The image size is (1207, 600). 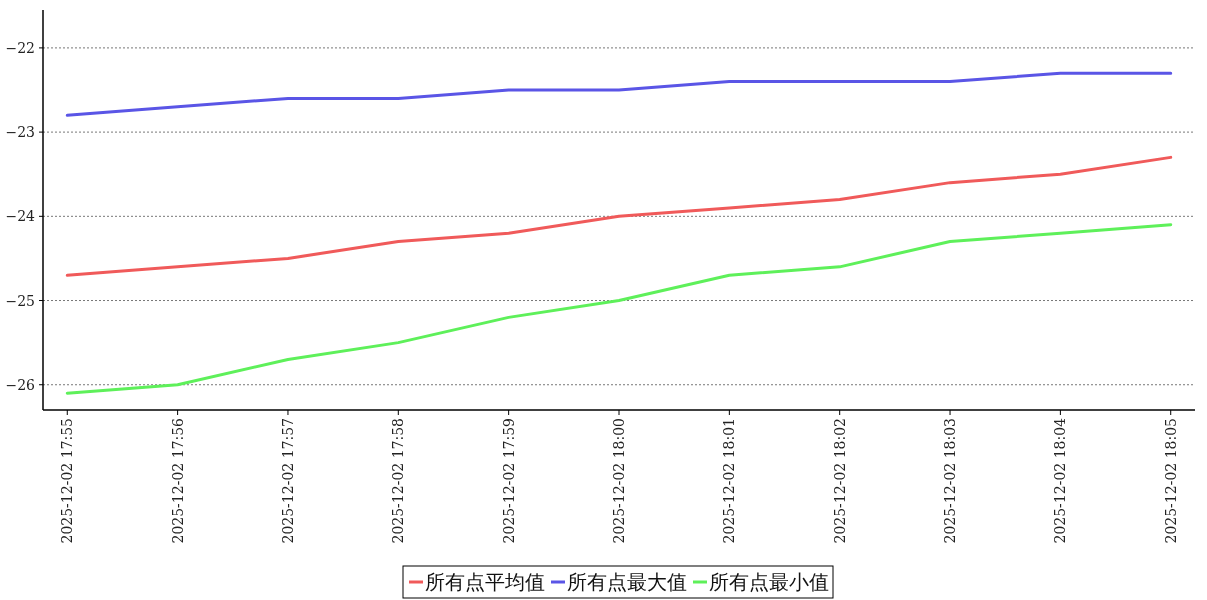 I want to click on legend-label: 所有点最大值, so click(x=627, y=582).